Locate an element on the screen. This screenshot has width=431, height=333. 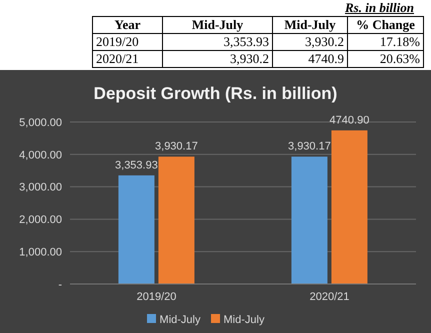
text: Rs. in billion is located at coordinates (379, 8).